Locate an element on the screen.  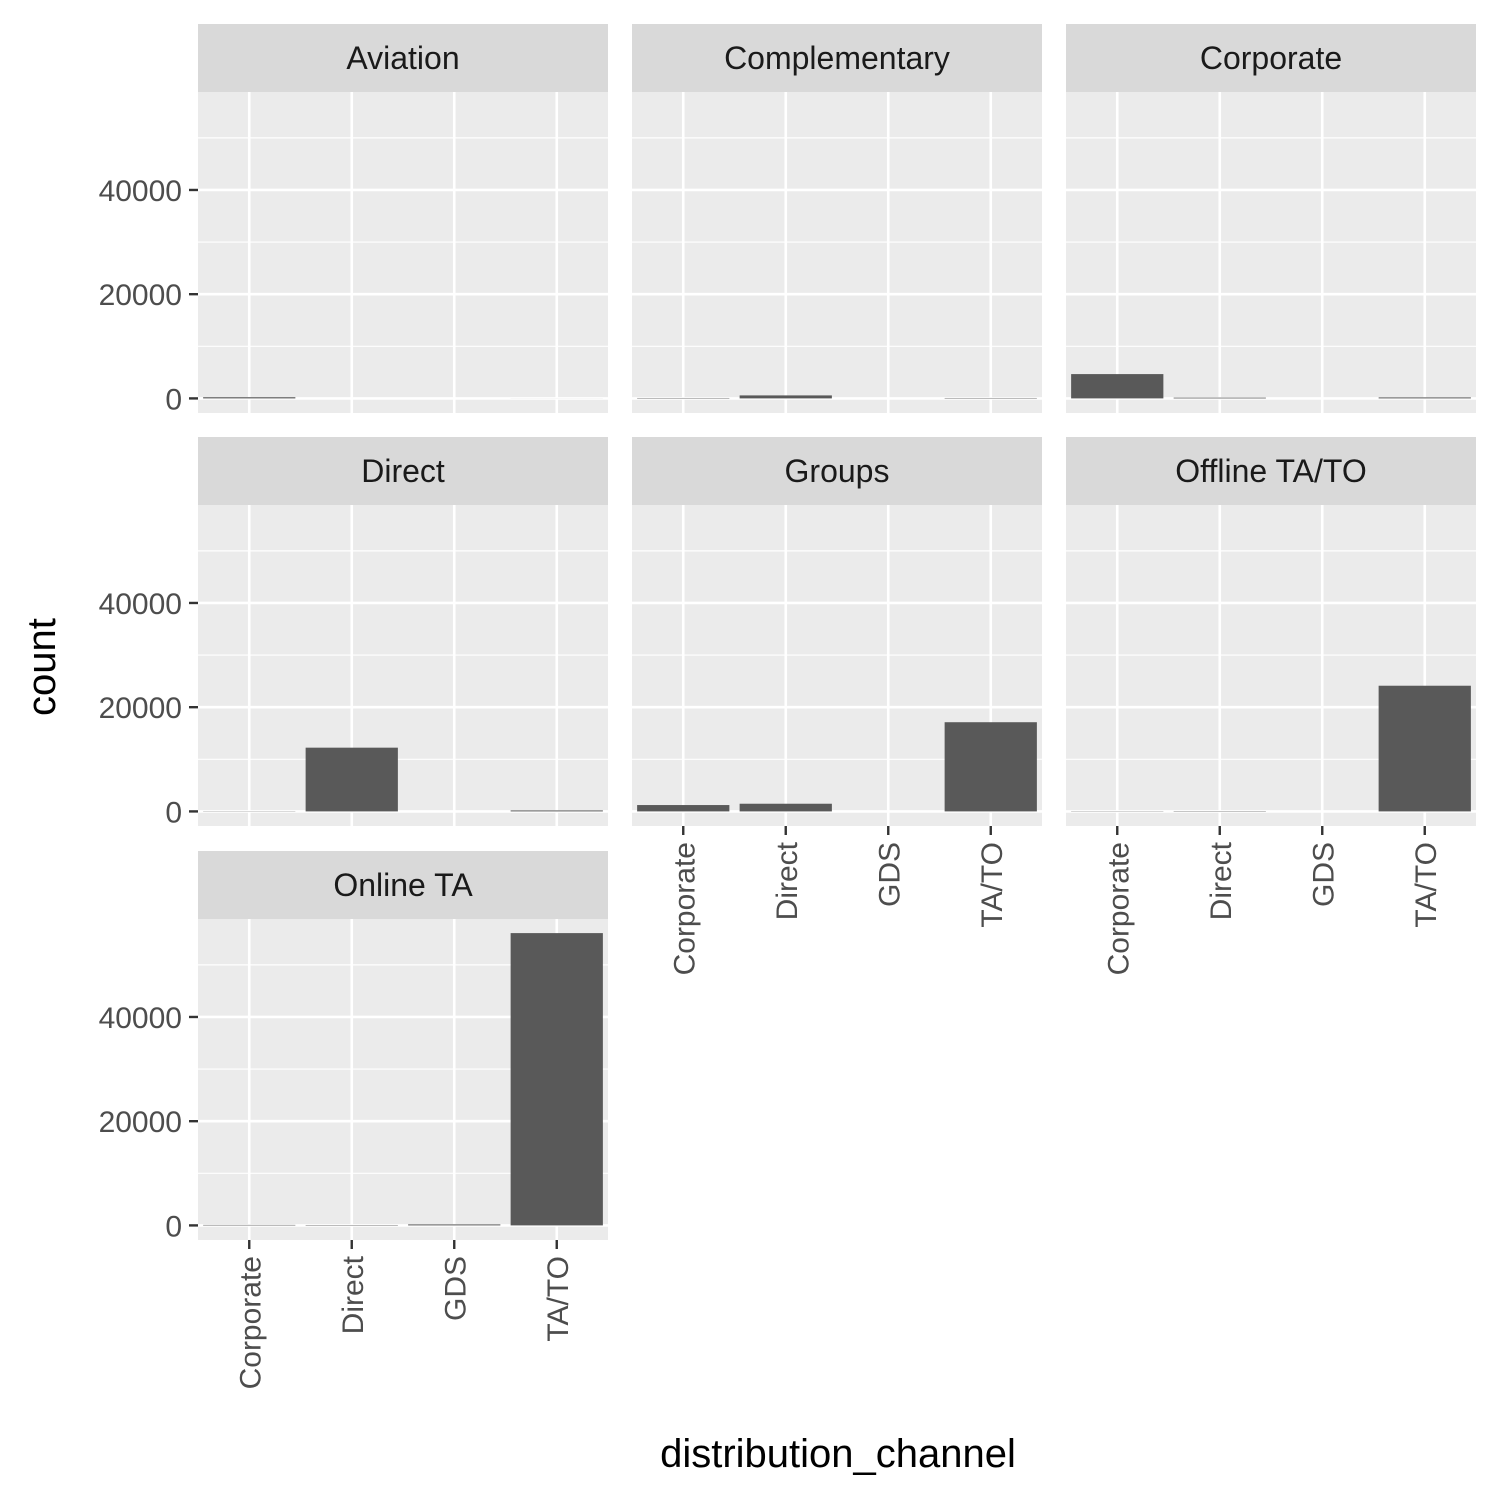
facet-title: Groups is located at coordinates (837, 471).